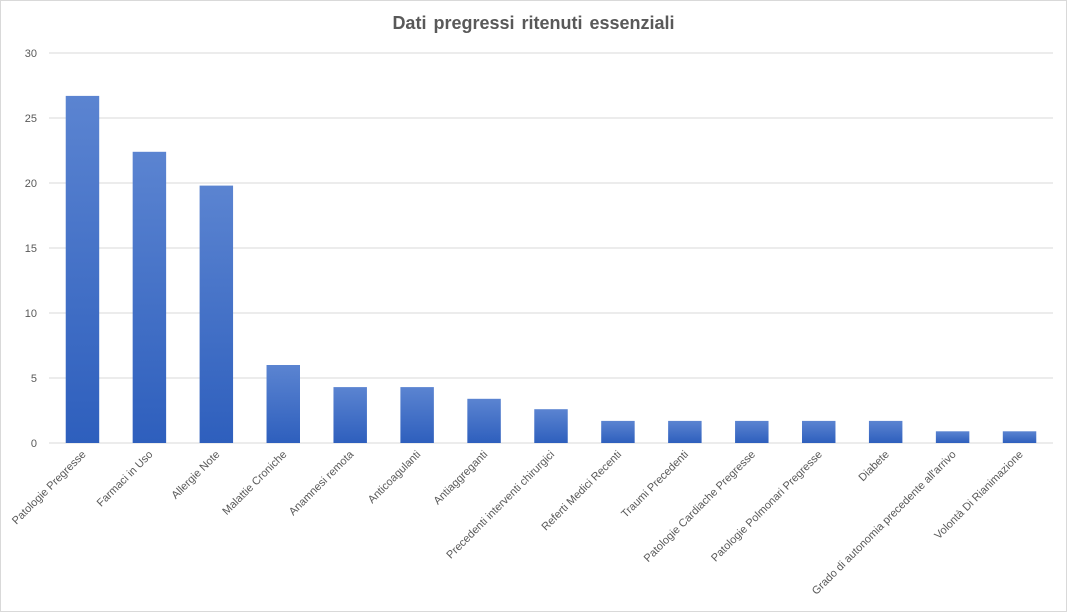 Image resolution: width=1067 pixels, height=613 pixels. Describe the element at coordinates (500, 505) in the screenshot. I see `x-tick-label: Precedenti interventi chirurgici` at that location.